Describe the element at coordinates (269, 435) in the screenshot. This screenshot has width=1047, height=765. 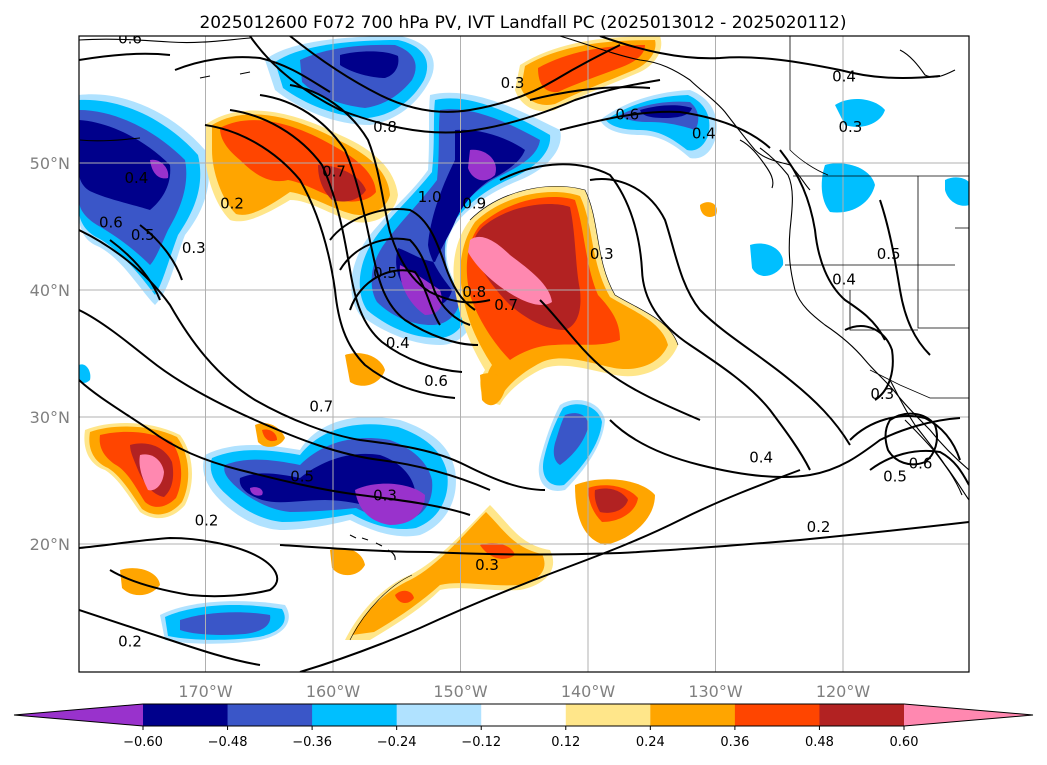
I see `shade-pos-spot1b` at that location.